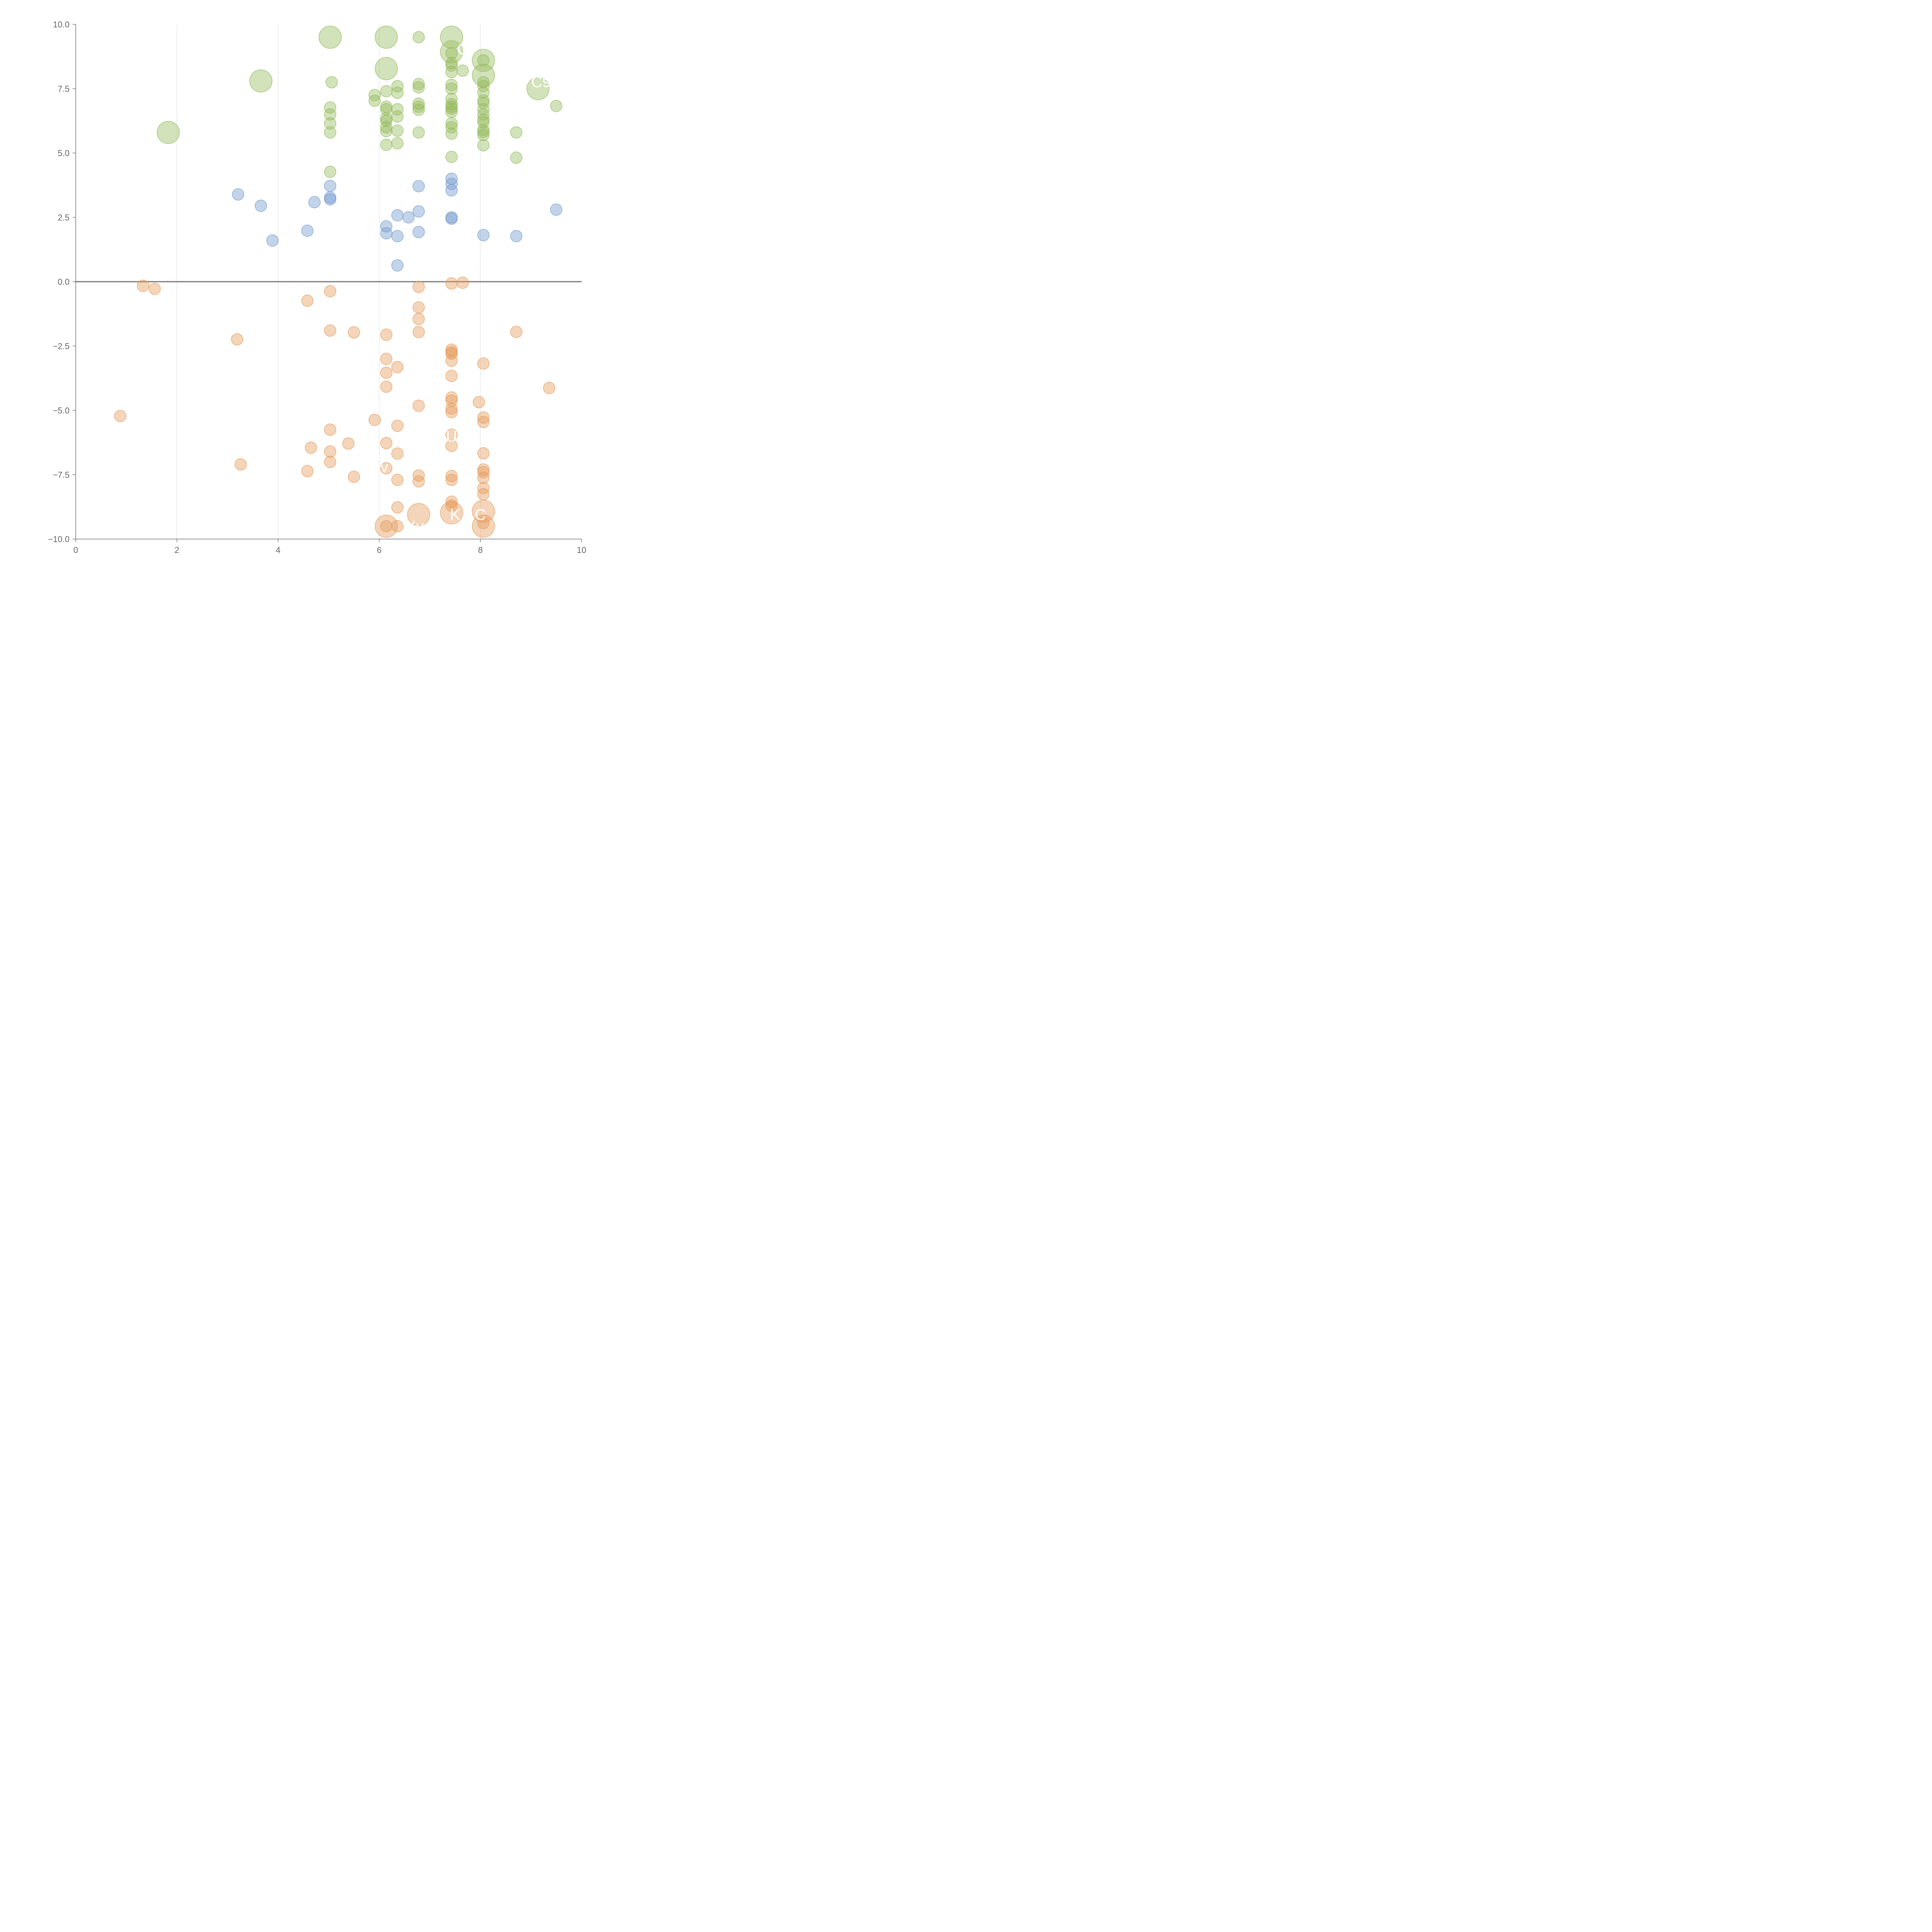 Image resolution: width=1932 pixels, height=1932 pixels. Describe the element at coordinates (384, 468) in the screenshot. I see `point-label: v` at that location.